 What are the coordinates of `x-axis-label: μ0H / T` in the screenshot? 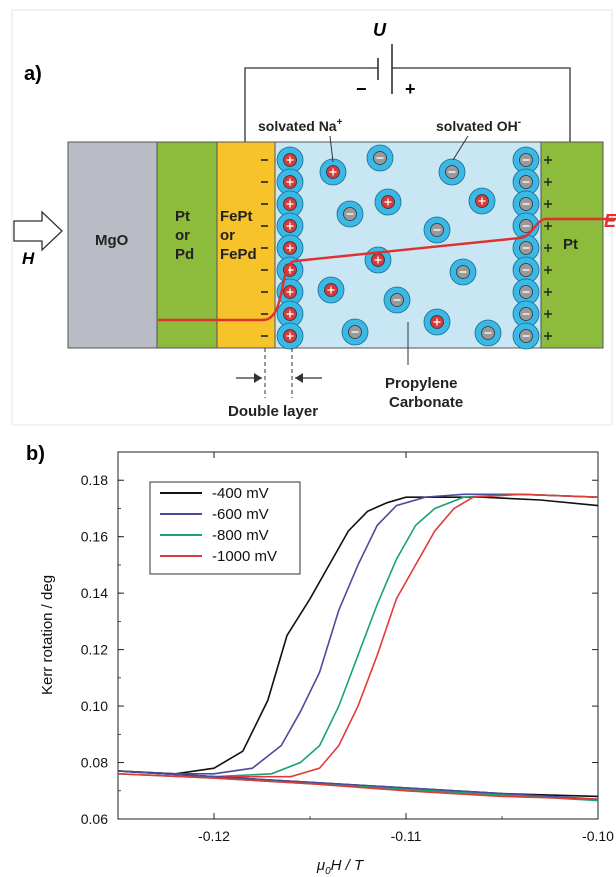 It's located at (340, 867).